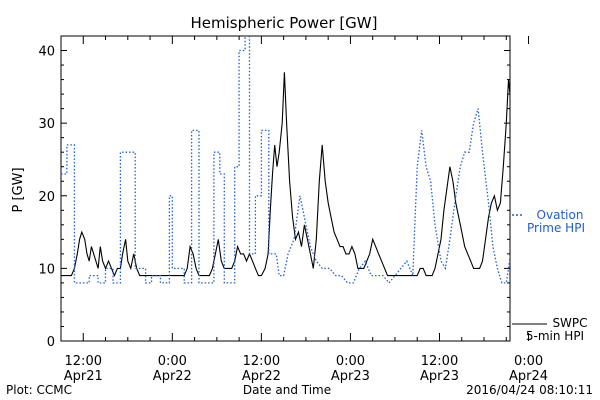 The width and height of the screenshot is (600, 400). Describe the element at coordinates (529, 390) in the screenshot. I see `plot-timestamp: 2016/04/24 08:10:11` at that location.